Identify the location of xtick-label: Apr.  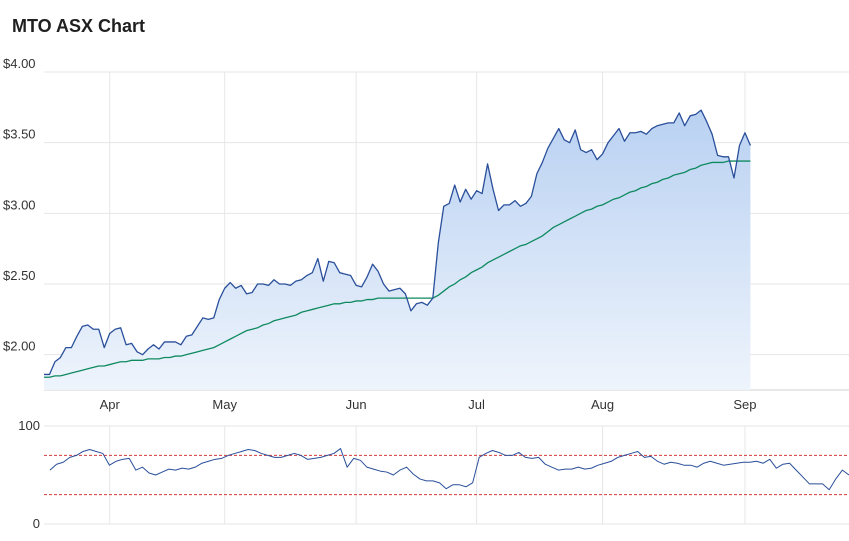
(110, 404).